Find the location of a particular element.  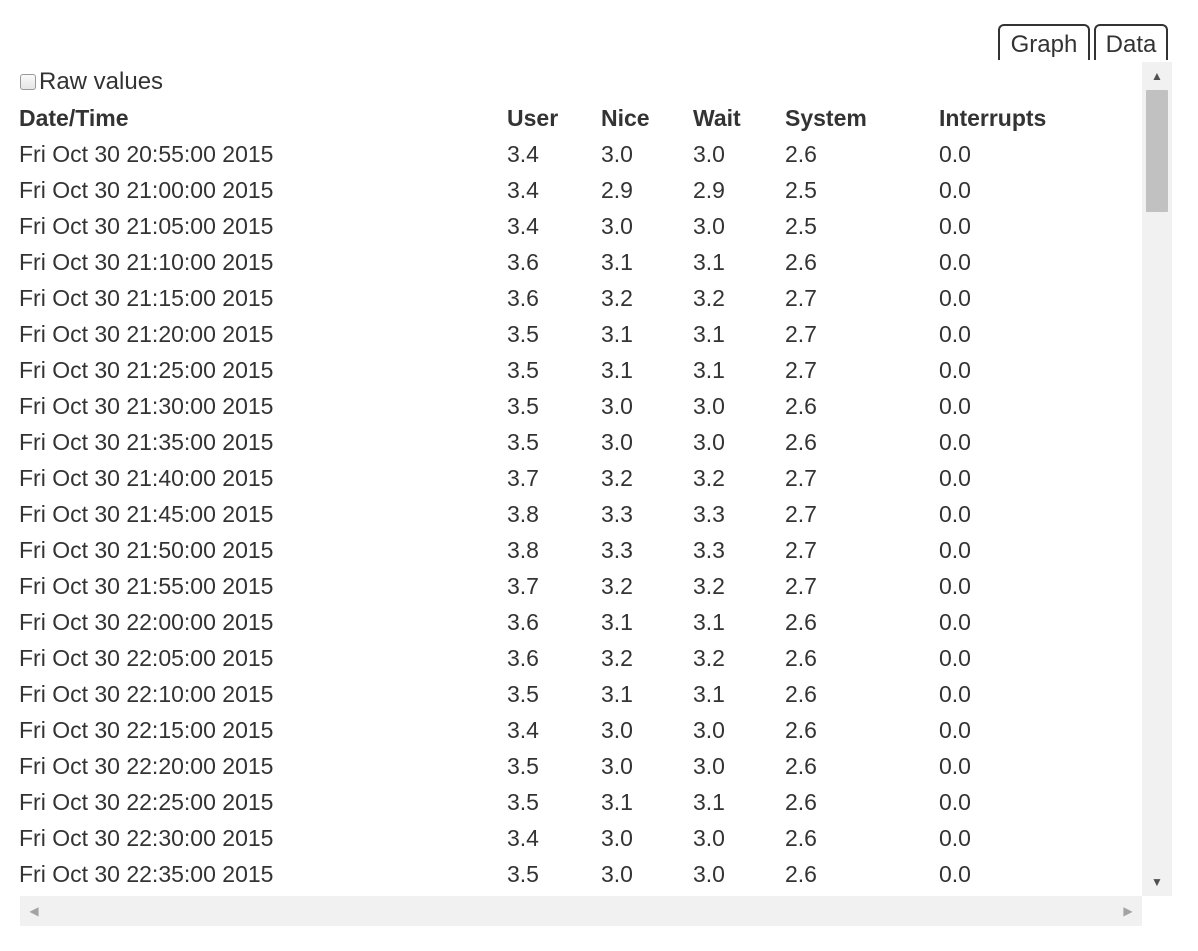

tab-graph: Graph is located at coordinates (1044, 42).